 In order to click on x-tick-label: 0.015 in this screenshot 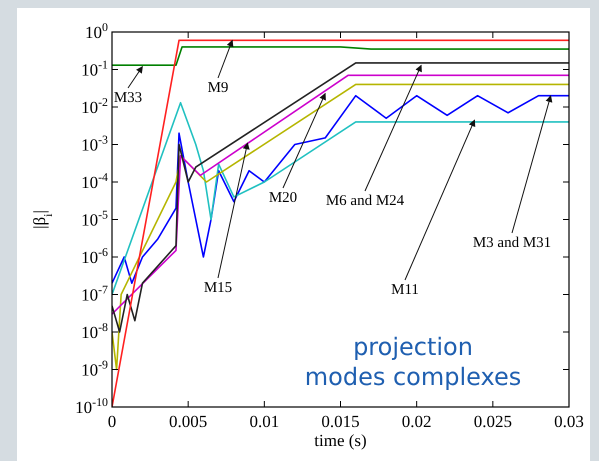, I will do `click(340, 421)`.